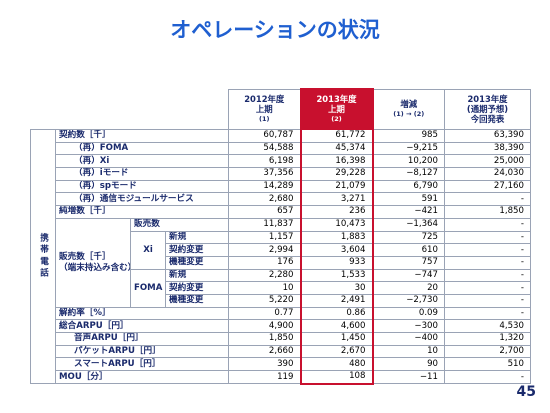 This screenshot has height=413, width=550. Describe the element at coordinates (264, 174) in the screenshot. I see `value-cell: 37,356` at that location.